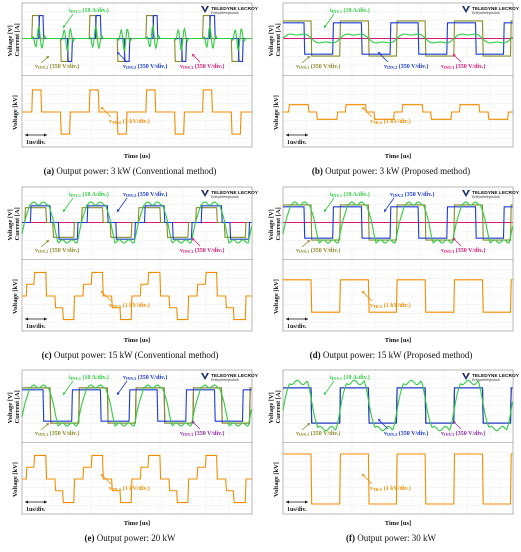 The height and width of the screenshot is (552, 521). Describe the element at coordinates (391, 538) in the screenshot. I see `caption-f: (f) Output power: 30 kW` at that location.